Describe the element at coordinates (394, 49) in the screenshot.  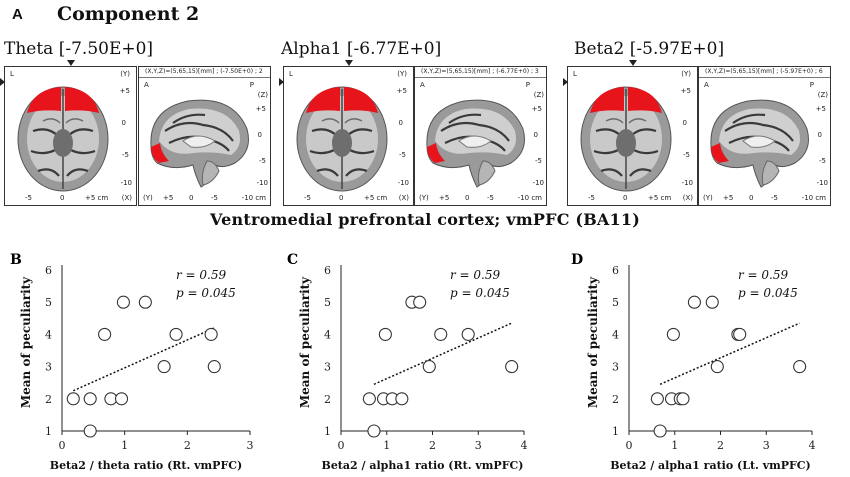
I see `band-value: [-6.77E+0]` at that location.